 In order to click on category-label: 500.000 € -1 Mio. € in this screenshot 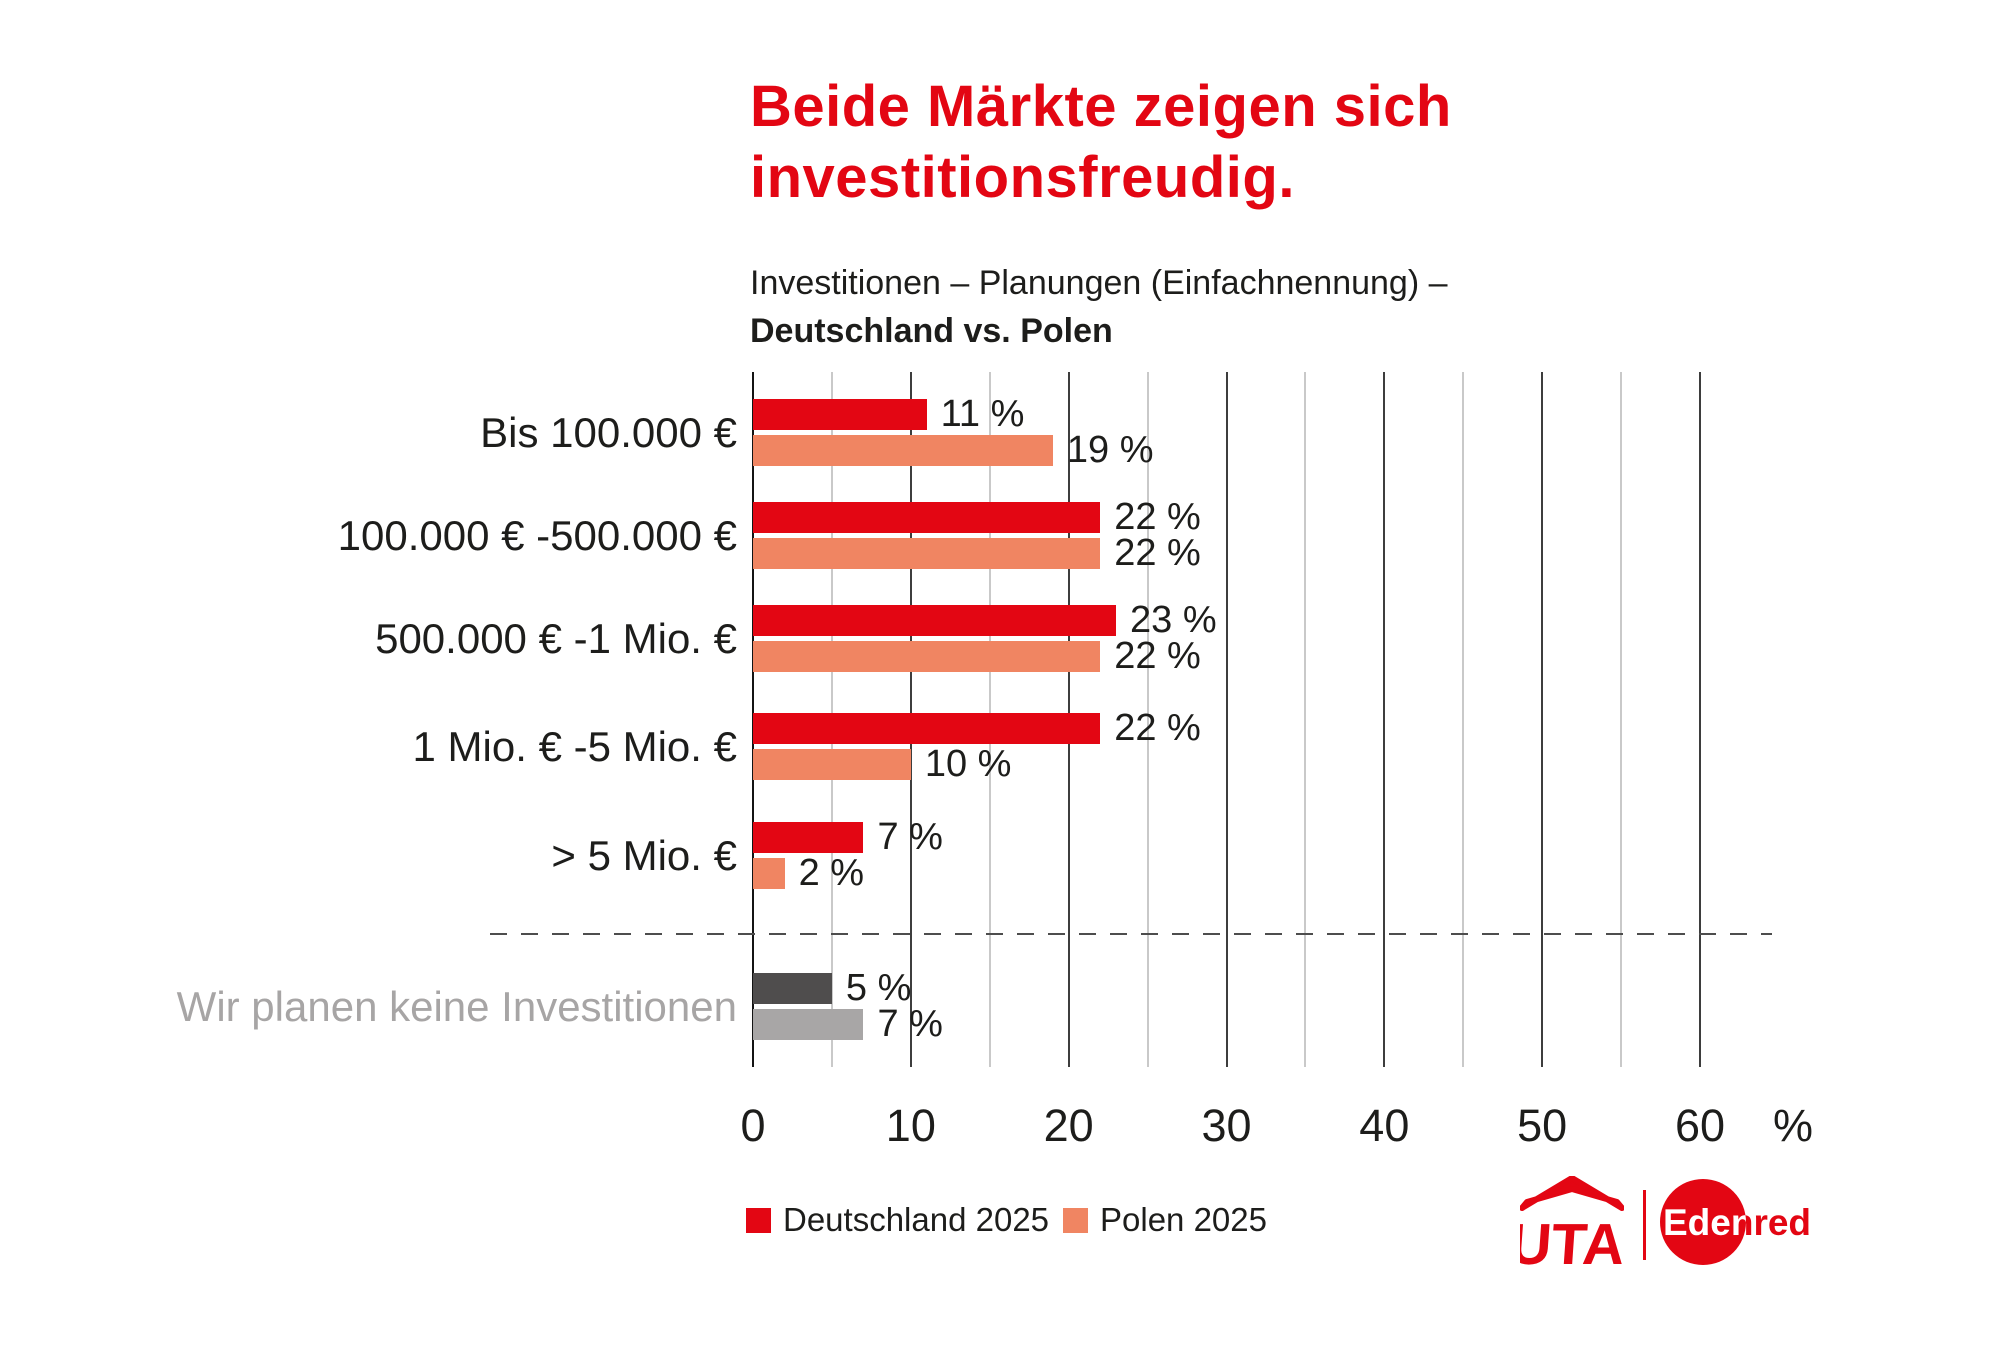, I will do `click(556, 638)`.